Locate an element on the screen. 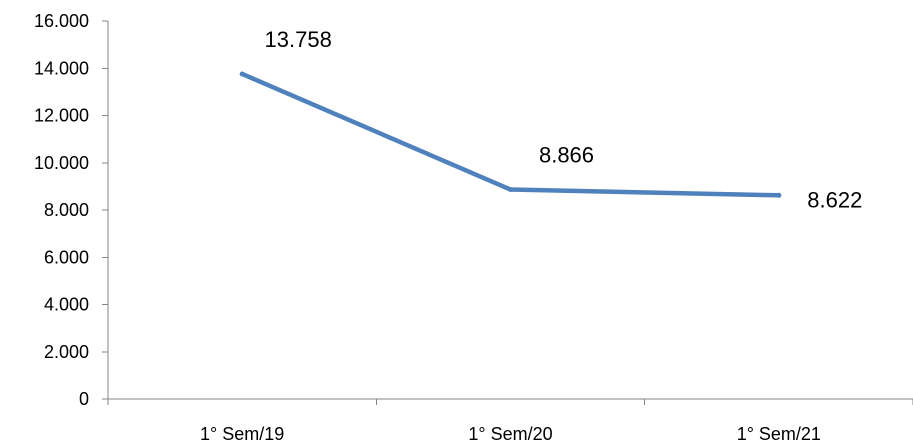 The image size is (913, 446). y-tick-label: 8.000 is located at coordinates (66, 210).